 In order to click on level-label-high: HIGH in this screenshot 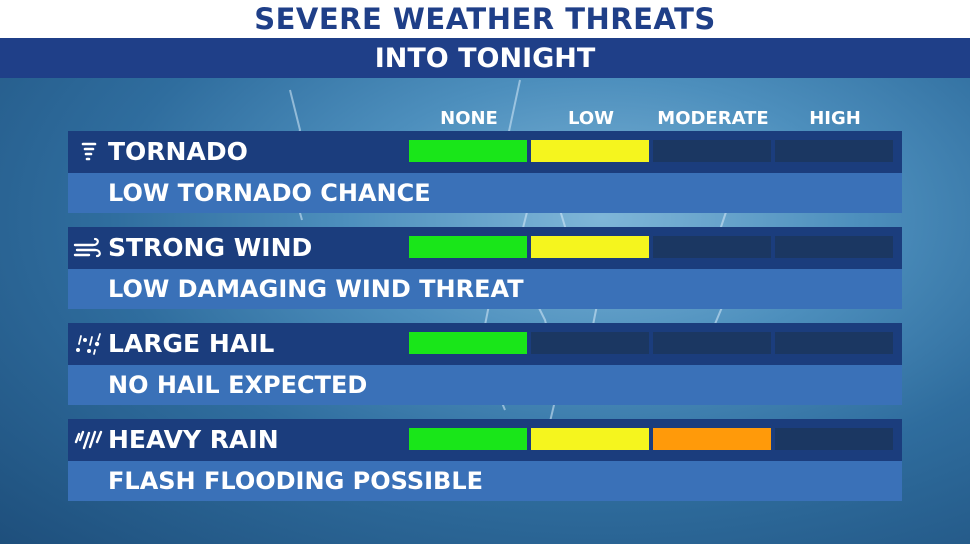, I will do `click(835, 118)`.